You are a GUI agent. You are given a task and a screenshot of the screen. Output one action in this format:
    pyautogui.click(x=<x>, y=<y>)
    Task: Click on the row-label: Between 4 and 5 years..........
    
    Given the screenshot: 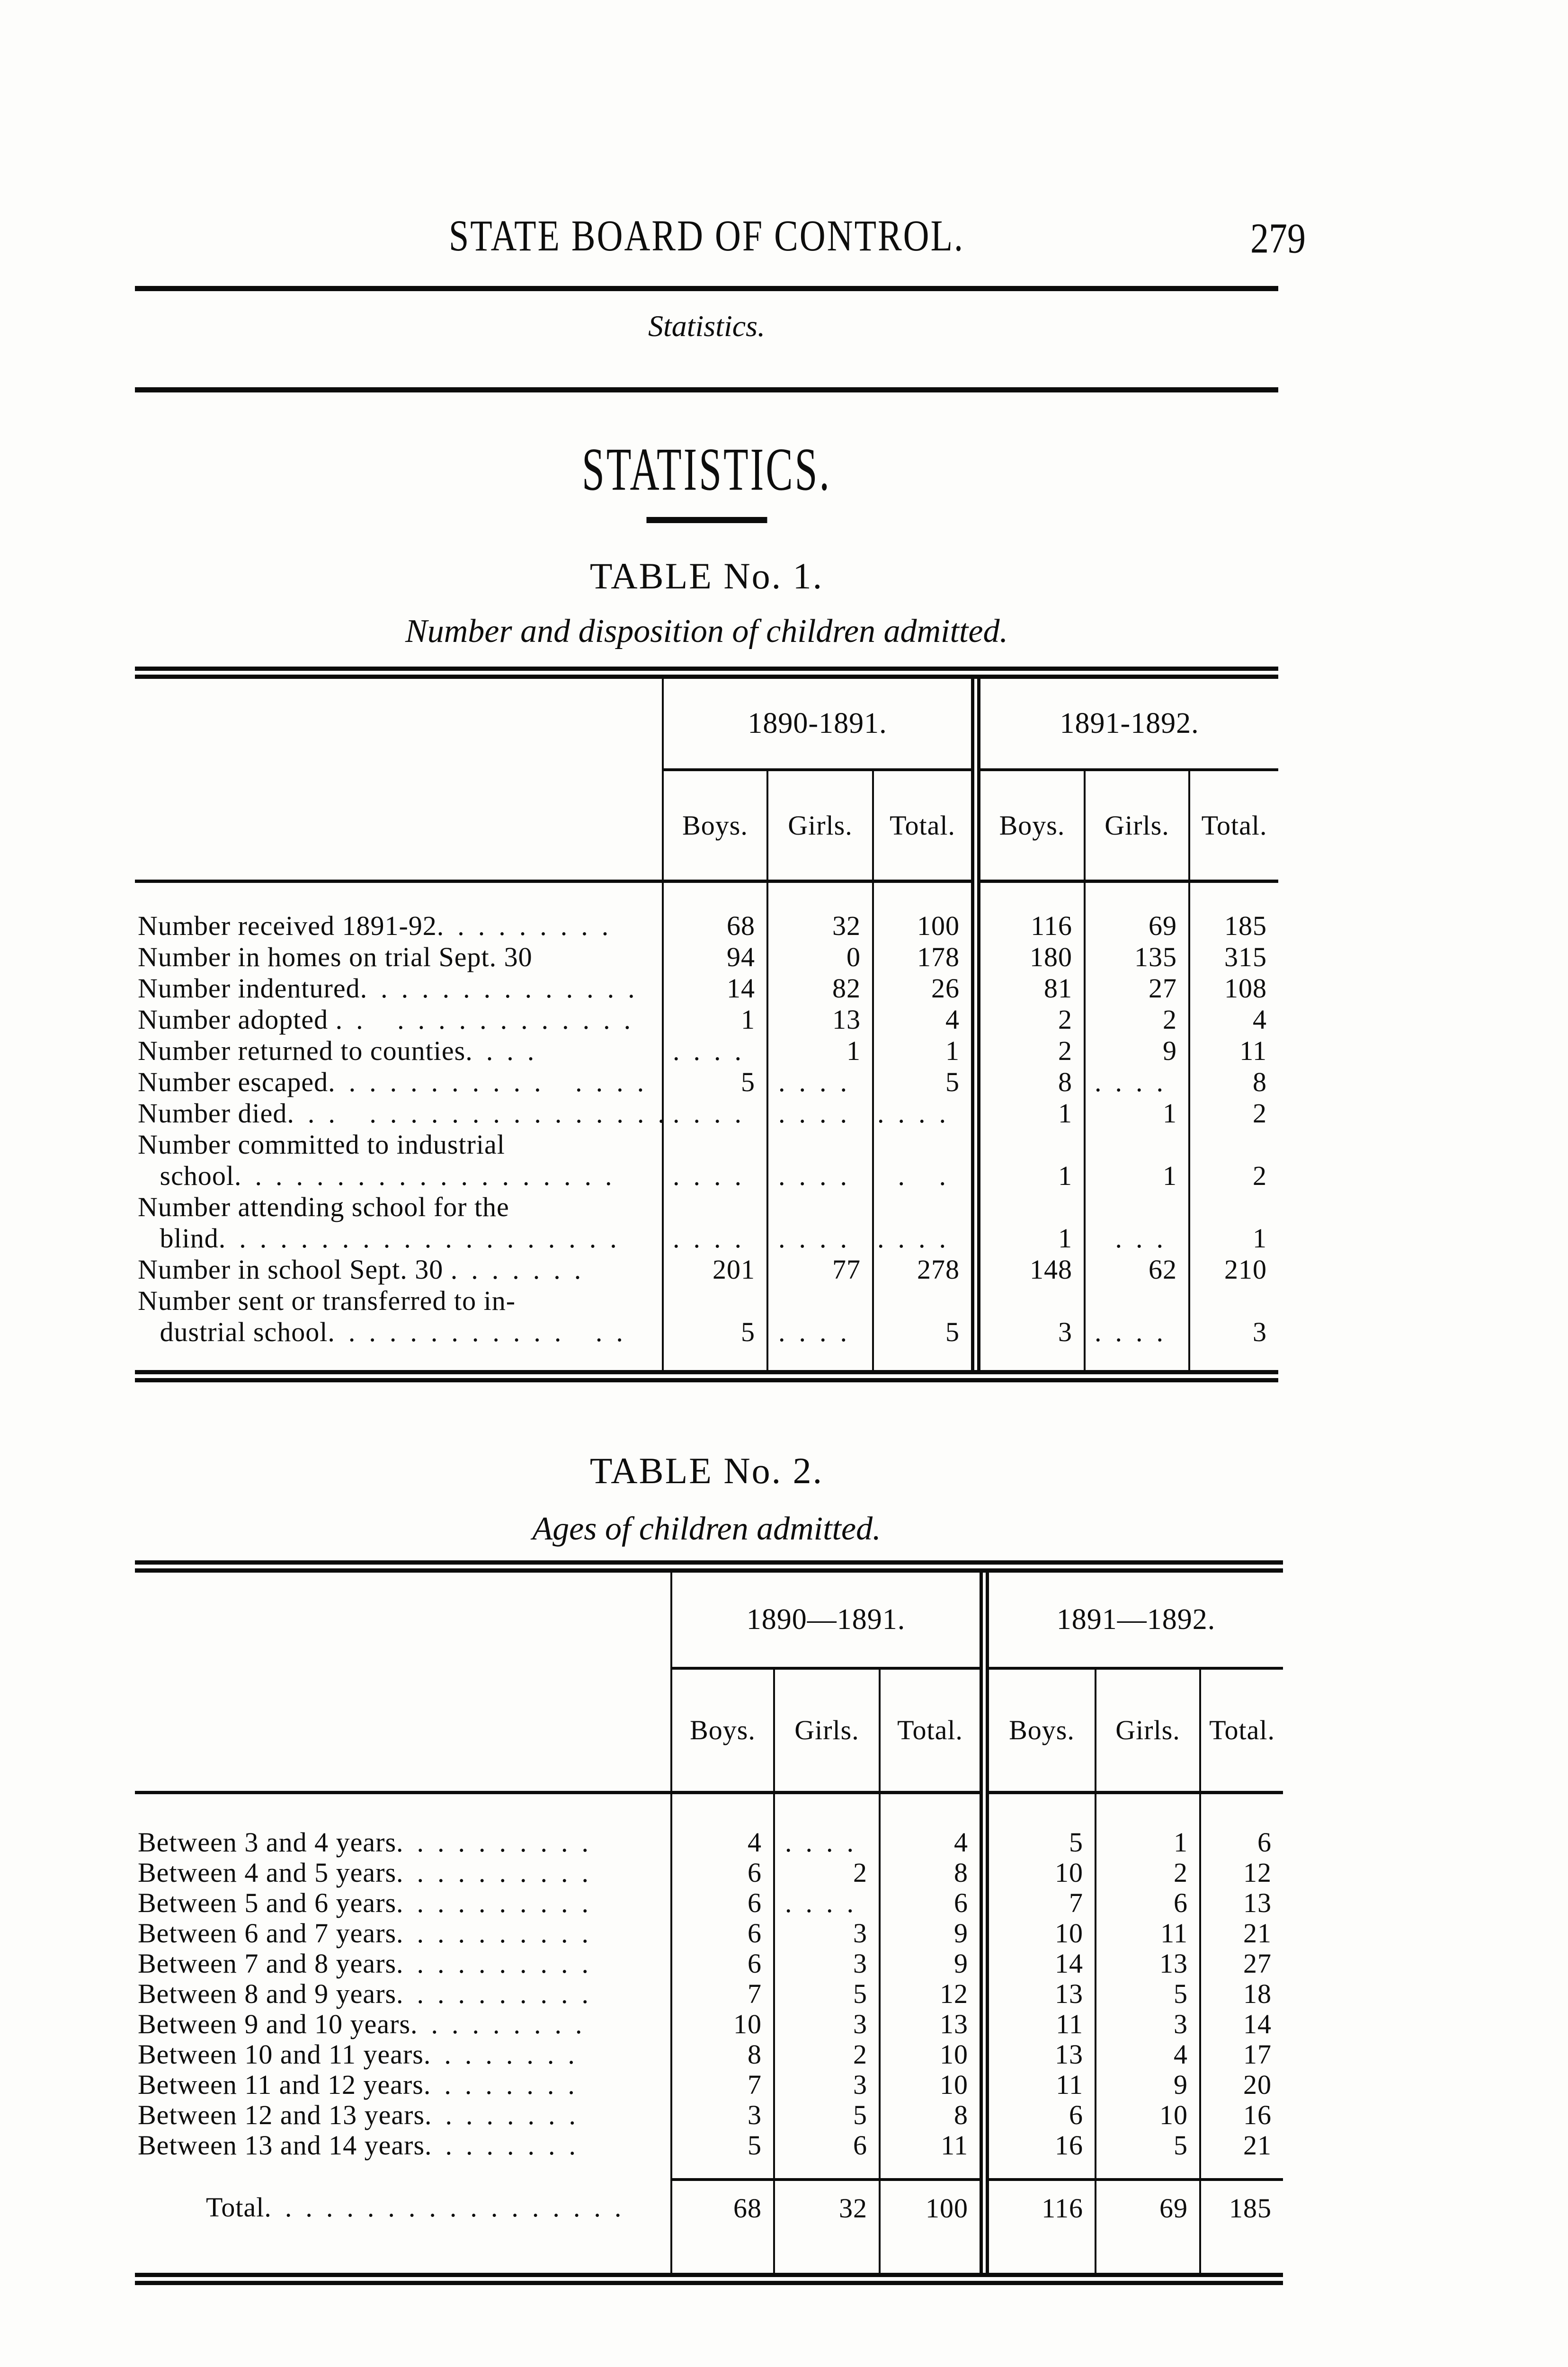 What is the action you would take?
    pyautogui.click(x=403, y=1873)
    